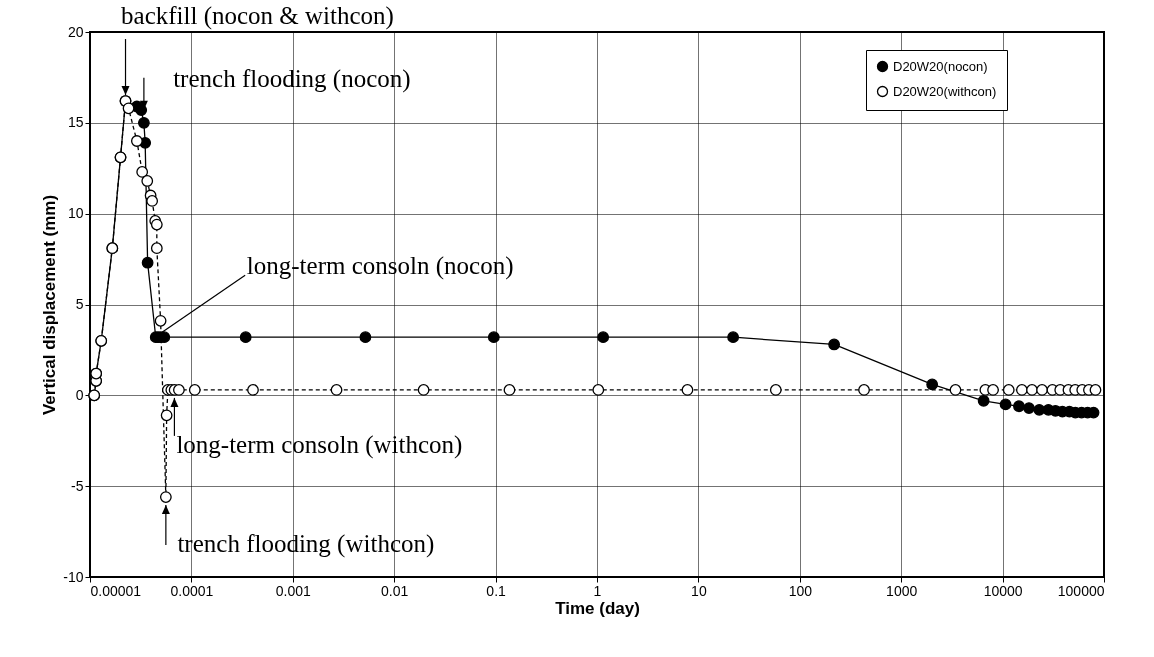  What do you see at coordinates (73, 576) in the screenshot?
I see `y-tick-label: -10` at bounding box center [73, 576].